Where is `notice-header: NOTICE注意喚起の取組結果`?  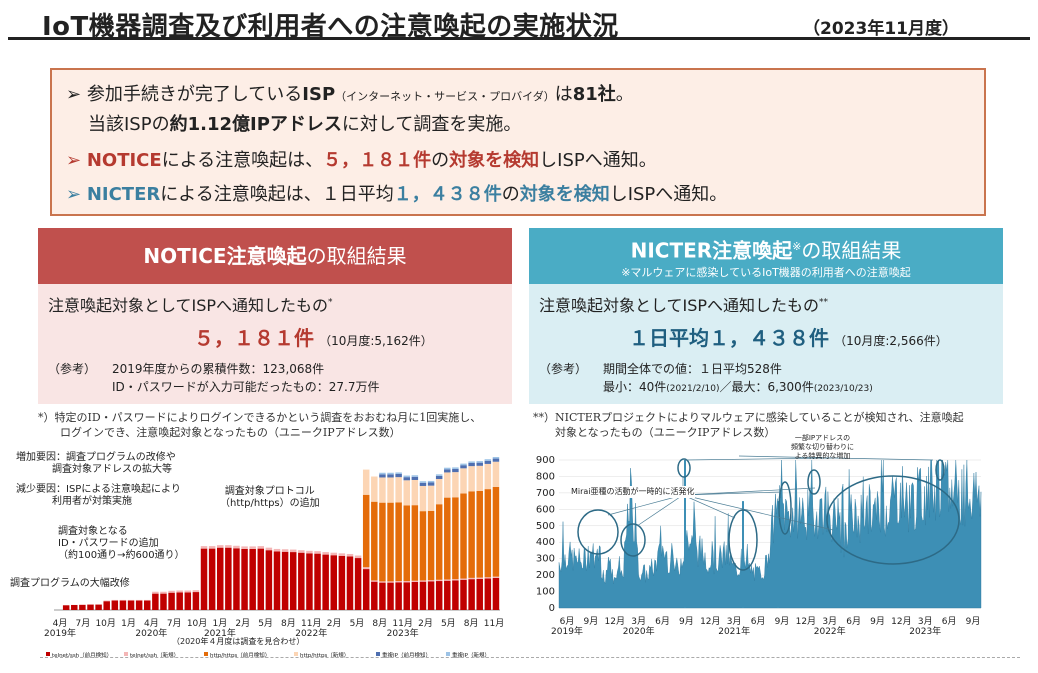 notice-header: NOTICE注意喚起の取組結果 is located at coordinates (275, 256).